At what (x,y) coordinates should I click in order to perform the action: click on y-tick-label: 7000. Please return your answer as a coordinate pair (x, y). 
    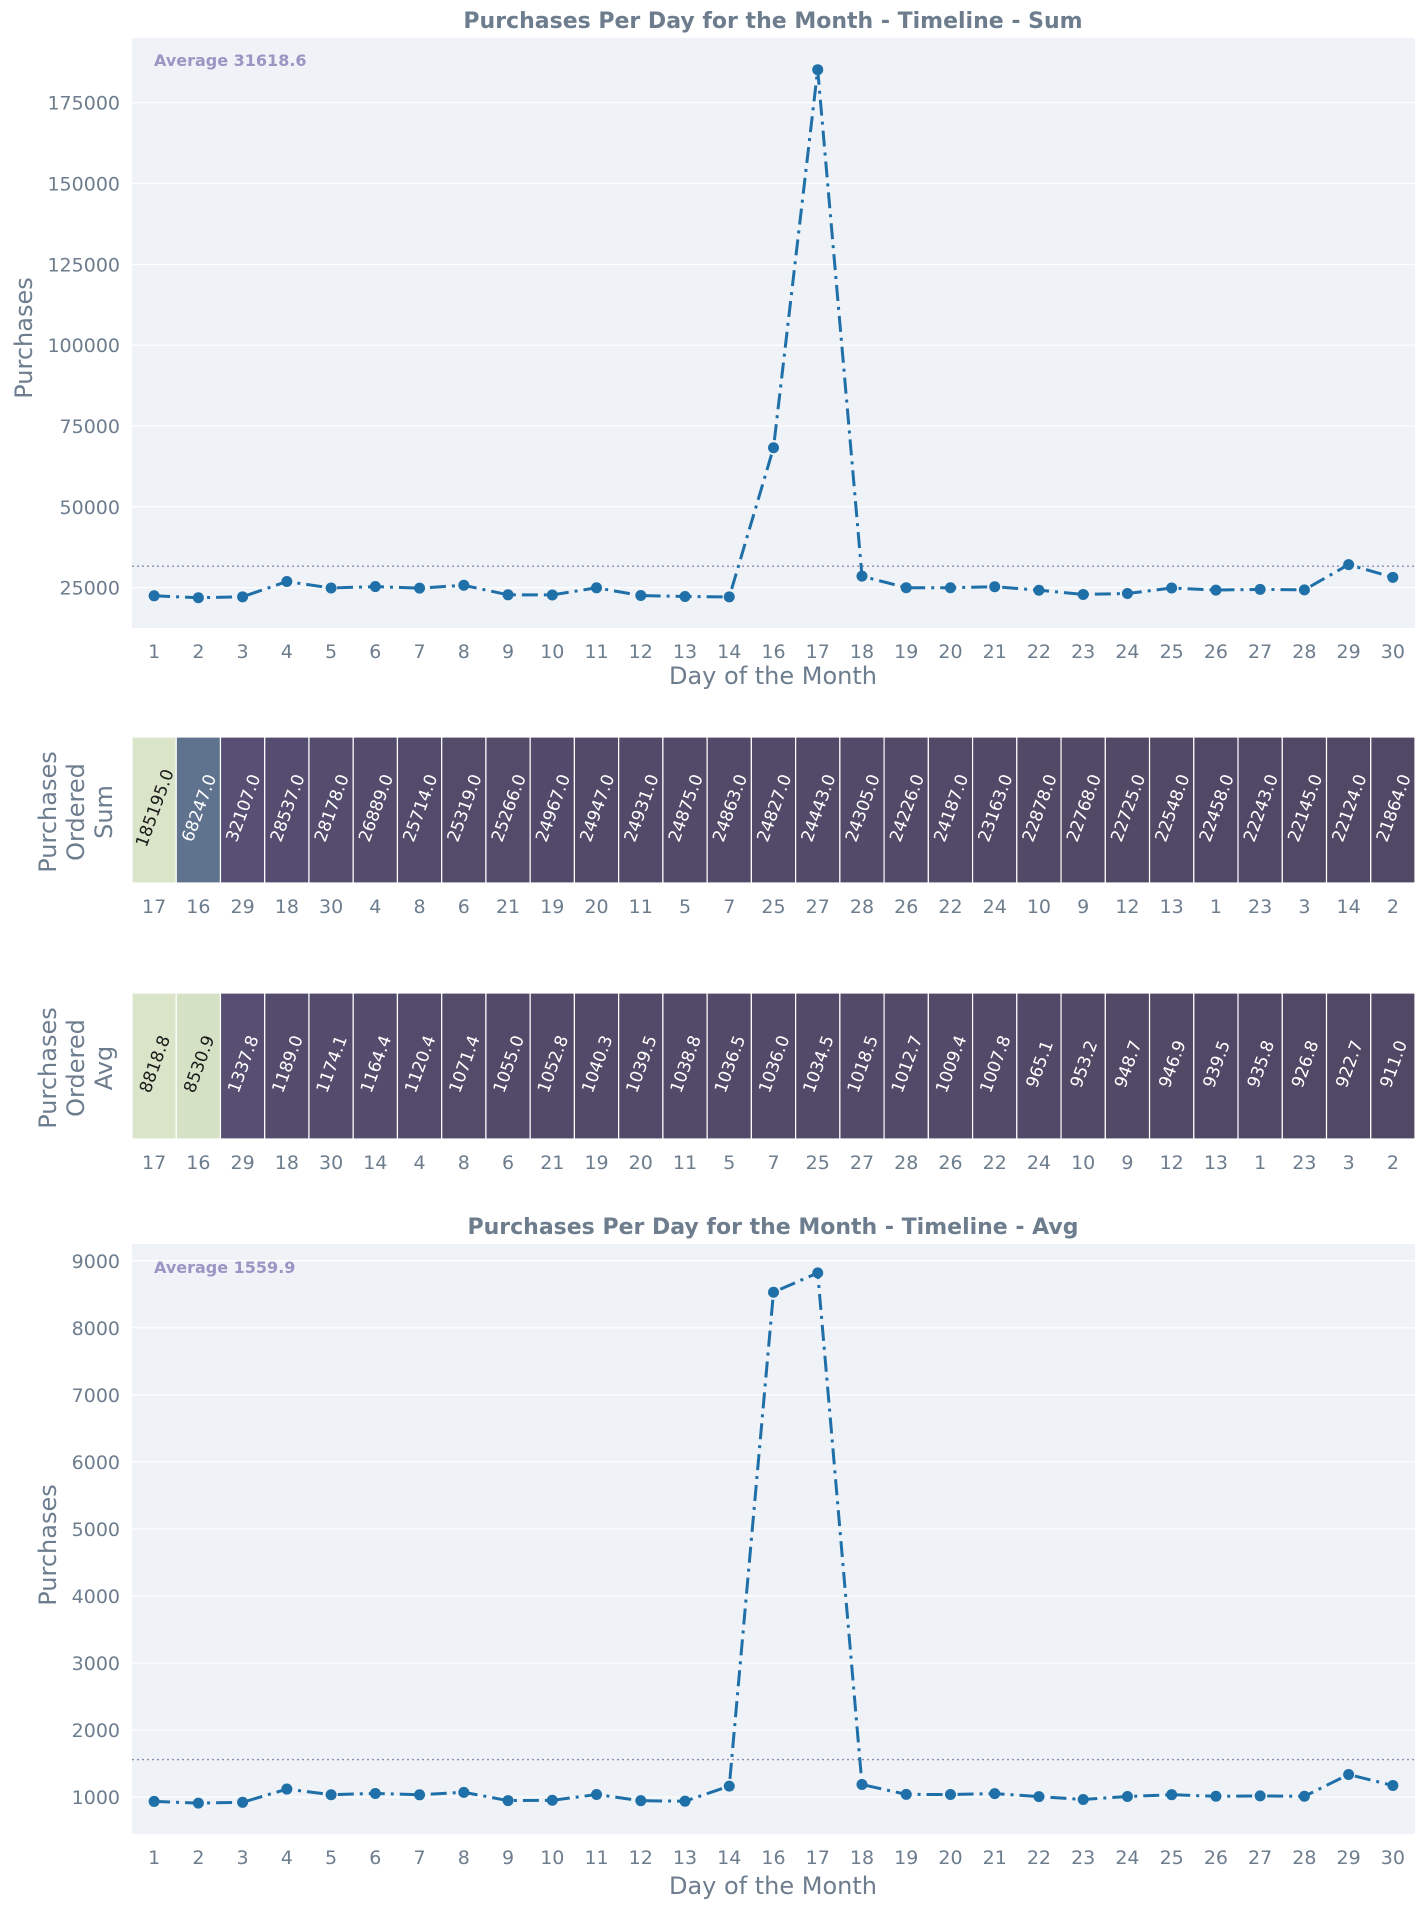
    Looking at the image, I should click on (96, 1396).